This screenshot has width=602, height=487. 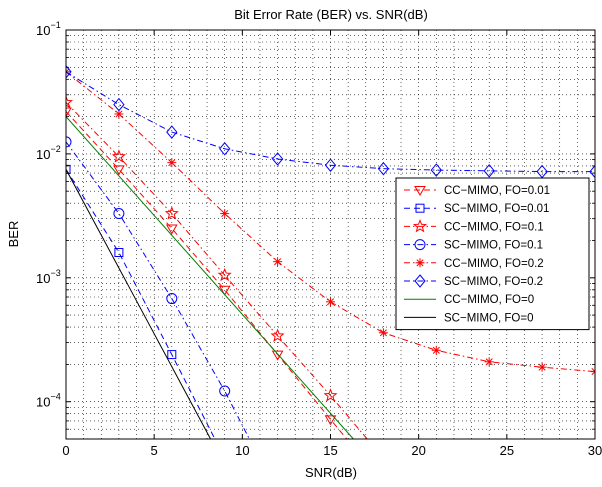 I want to click on y-tick-label: 10⁻², so click(x=48, y=153).